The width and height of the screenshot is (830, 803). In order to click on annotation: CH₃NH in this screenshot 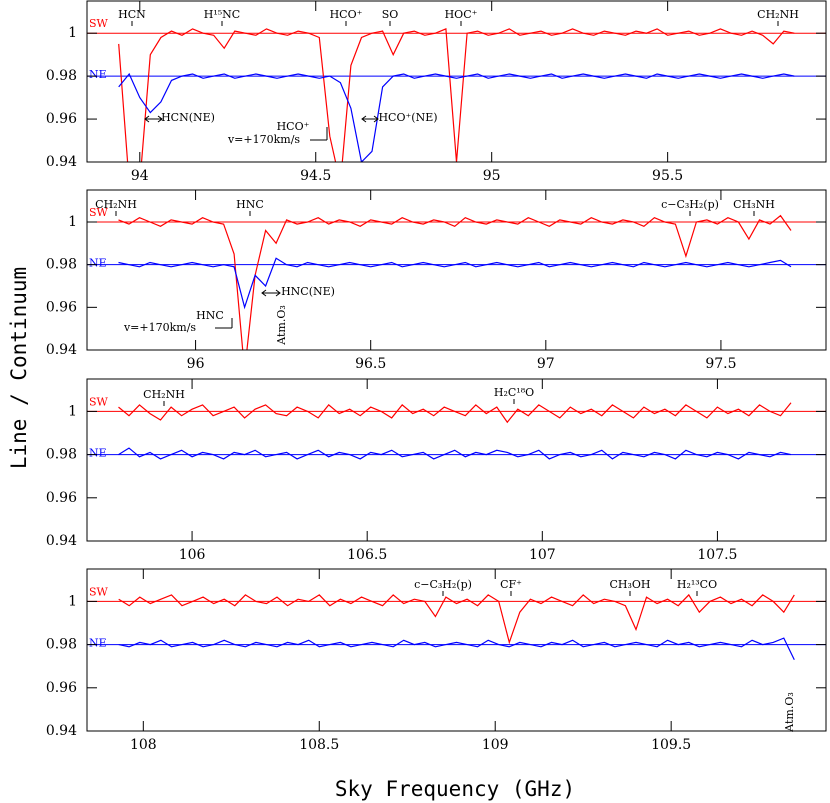, I will do `click(754, 204)`.